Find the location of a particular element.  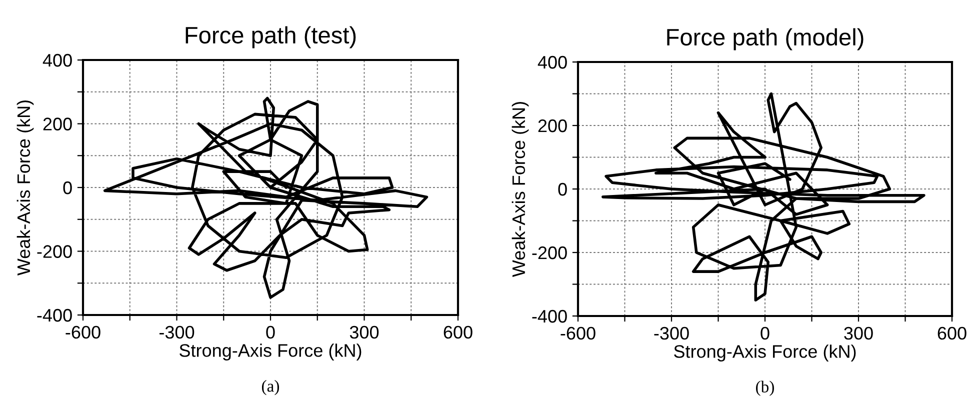

chart-title: Force path (model) is located at coordinates (765, 39).